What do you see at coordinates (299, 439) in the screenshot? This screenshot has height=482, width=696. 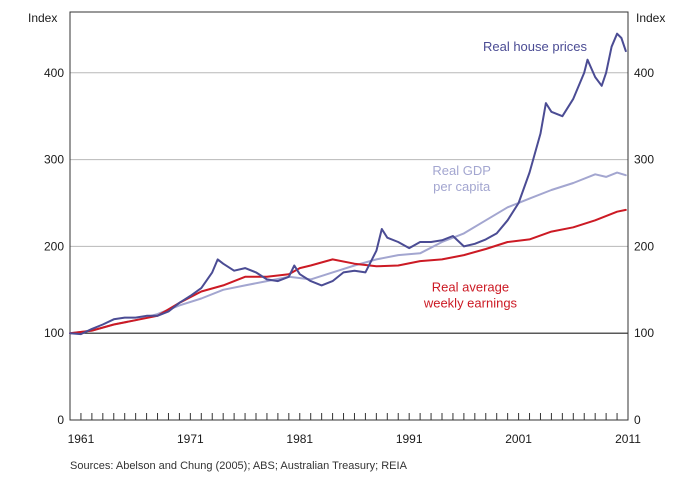 I see `x-tick-label: 1981` at bounding box center [299, 439].